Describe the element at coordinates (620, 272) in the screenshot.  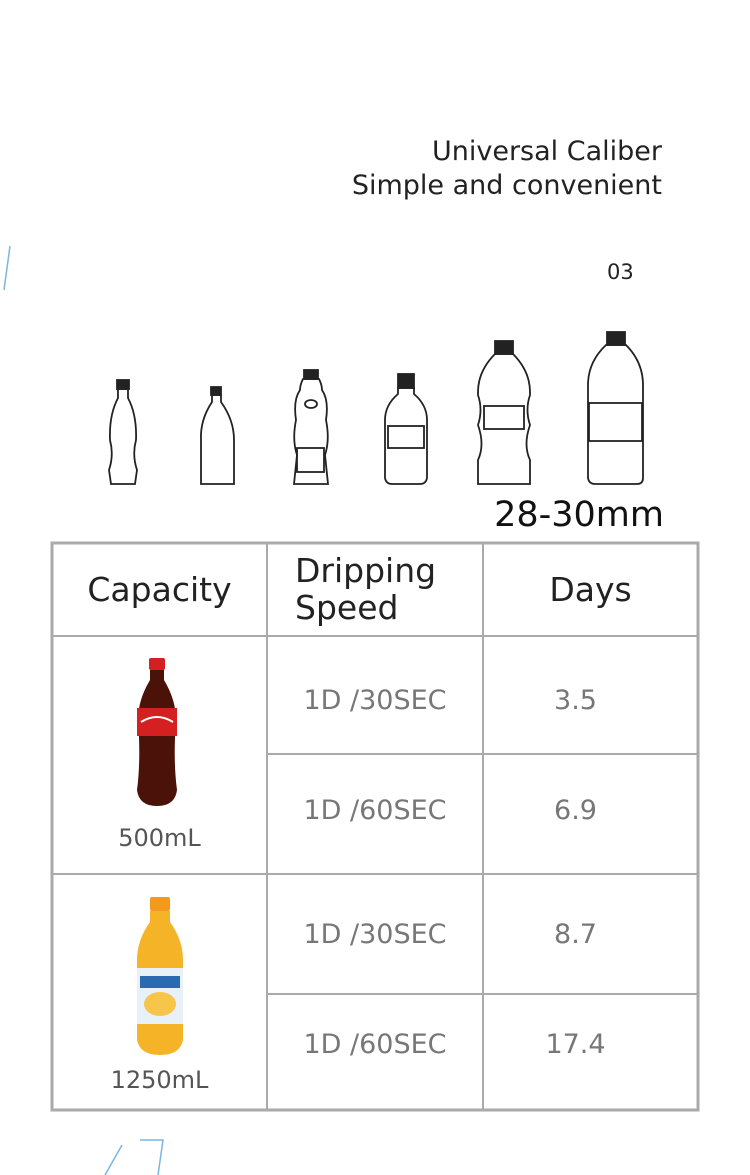
I see `page-number: 03` at that location.